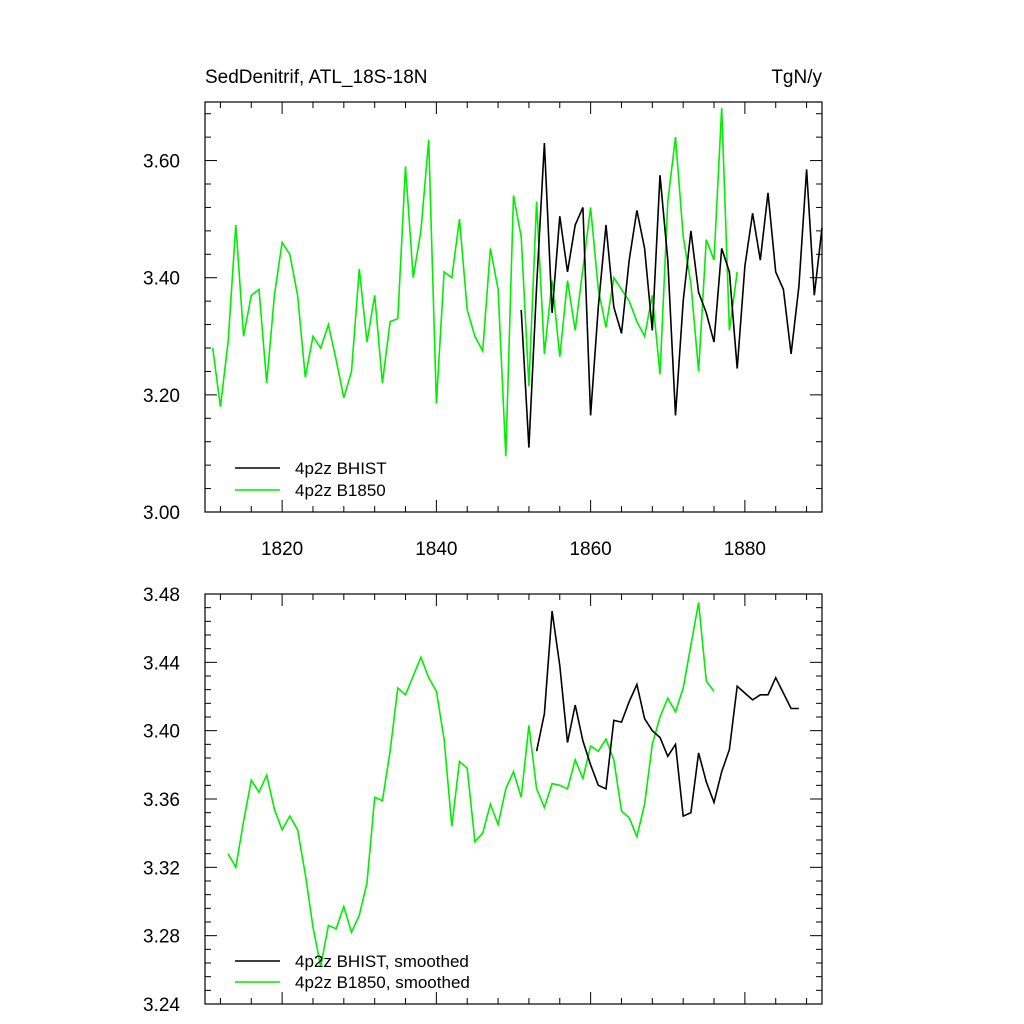 The image size is (1024, 1024). I want to click on legend-label-bhist-smoothed: 4p2z BHIST, smoothed, so click(382, 961).